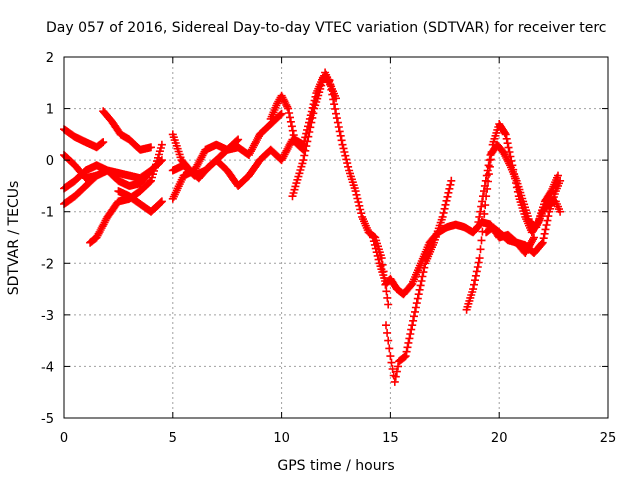 Image resolution: width=640 pixels, height=480 pixels. I want to click on series-arc-j, so click(205, 169).